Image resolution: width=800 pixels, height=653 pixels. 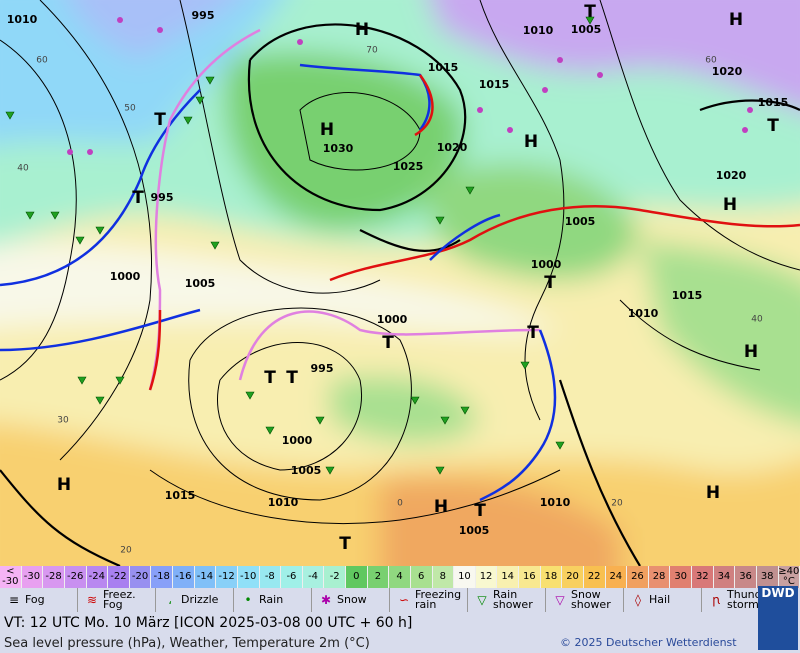 What do you see at coordinates (42, 61) in the screenshot?
I see `grid-label: 60` at bounding box center [42, 61].